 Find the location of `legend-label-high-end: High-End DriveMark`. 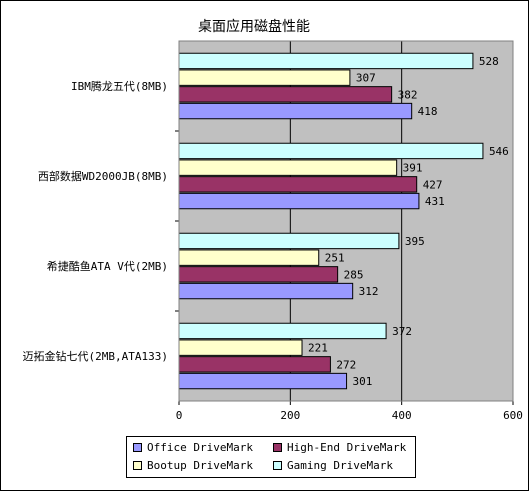

legend-label-high-end: High-End DriveMark is located at coordinates (347, 447).